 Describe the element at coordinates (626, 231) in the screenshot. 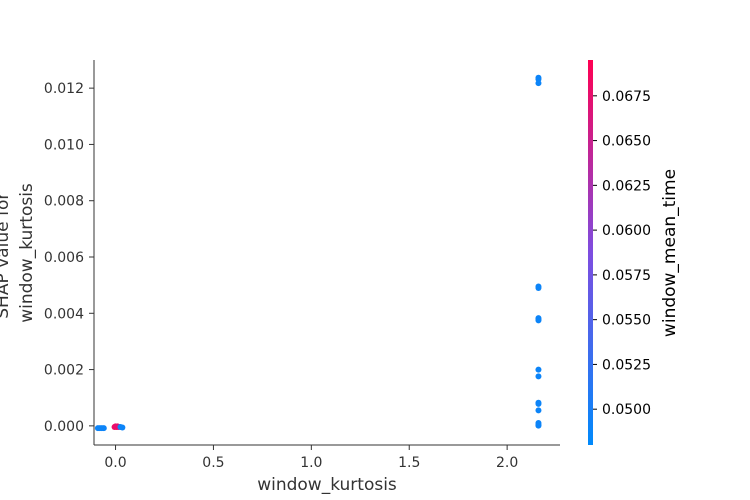

I see `colorbar-tick-label: 0.0600` at that location.